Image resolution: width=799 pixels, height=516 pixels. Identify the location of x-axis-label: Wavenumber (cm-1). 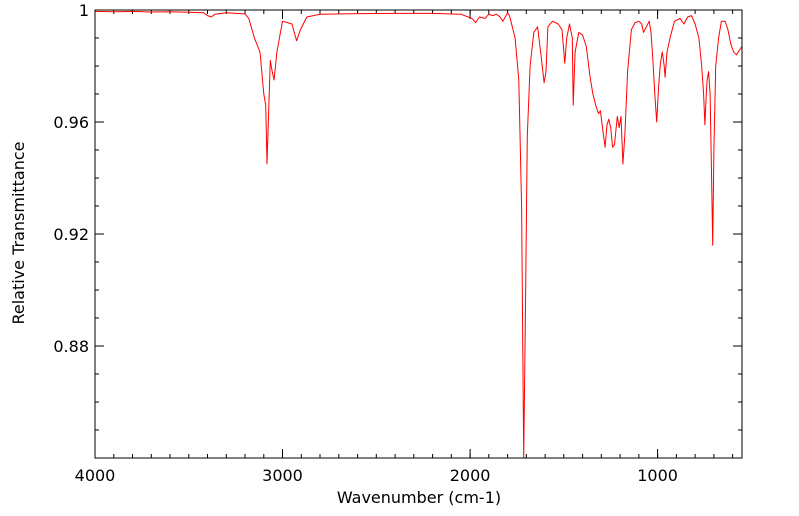
(419, 497).